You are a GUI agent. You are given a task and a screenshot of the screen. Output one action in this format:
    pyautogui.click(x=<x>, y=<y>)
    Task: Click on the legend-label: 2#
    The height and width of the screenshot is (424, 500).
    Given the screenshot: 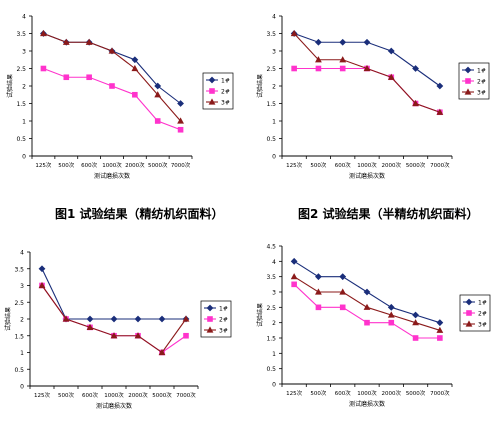 What is the action you would take?
    pyautogui.click(x=225, y=92)
    